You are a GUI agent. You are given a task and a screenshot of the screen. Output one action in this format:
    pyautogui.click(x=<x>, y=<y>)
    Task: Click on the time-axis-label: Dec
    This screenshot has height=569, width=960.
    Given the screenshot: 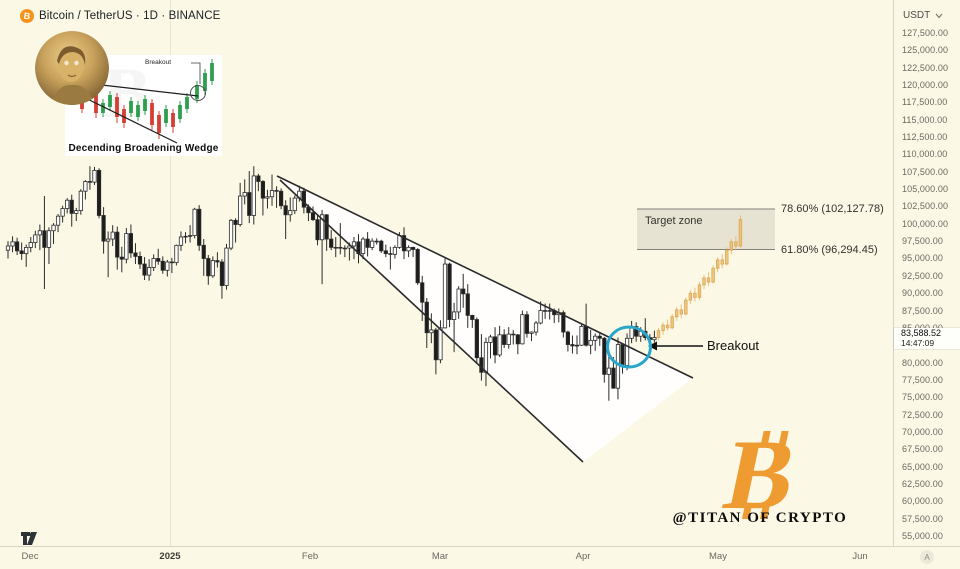 What is the action you would take?
    pyautogui.click(x=30, y=556)
    